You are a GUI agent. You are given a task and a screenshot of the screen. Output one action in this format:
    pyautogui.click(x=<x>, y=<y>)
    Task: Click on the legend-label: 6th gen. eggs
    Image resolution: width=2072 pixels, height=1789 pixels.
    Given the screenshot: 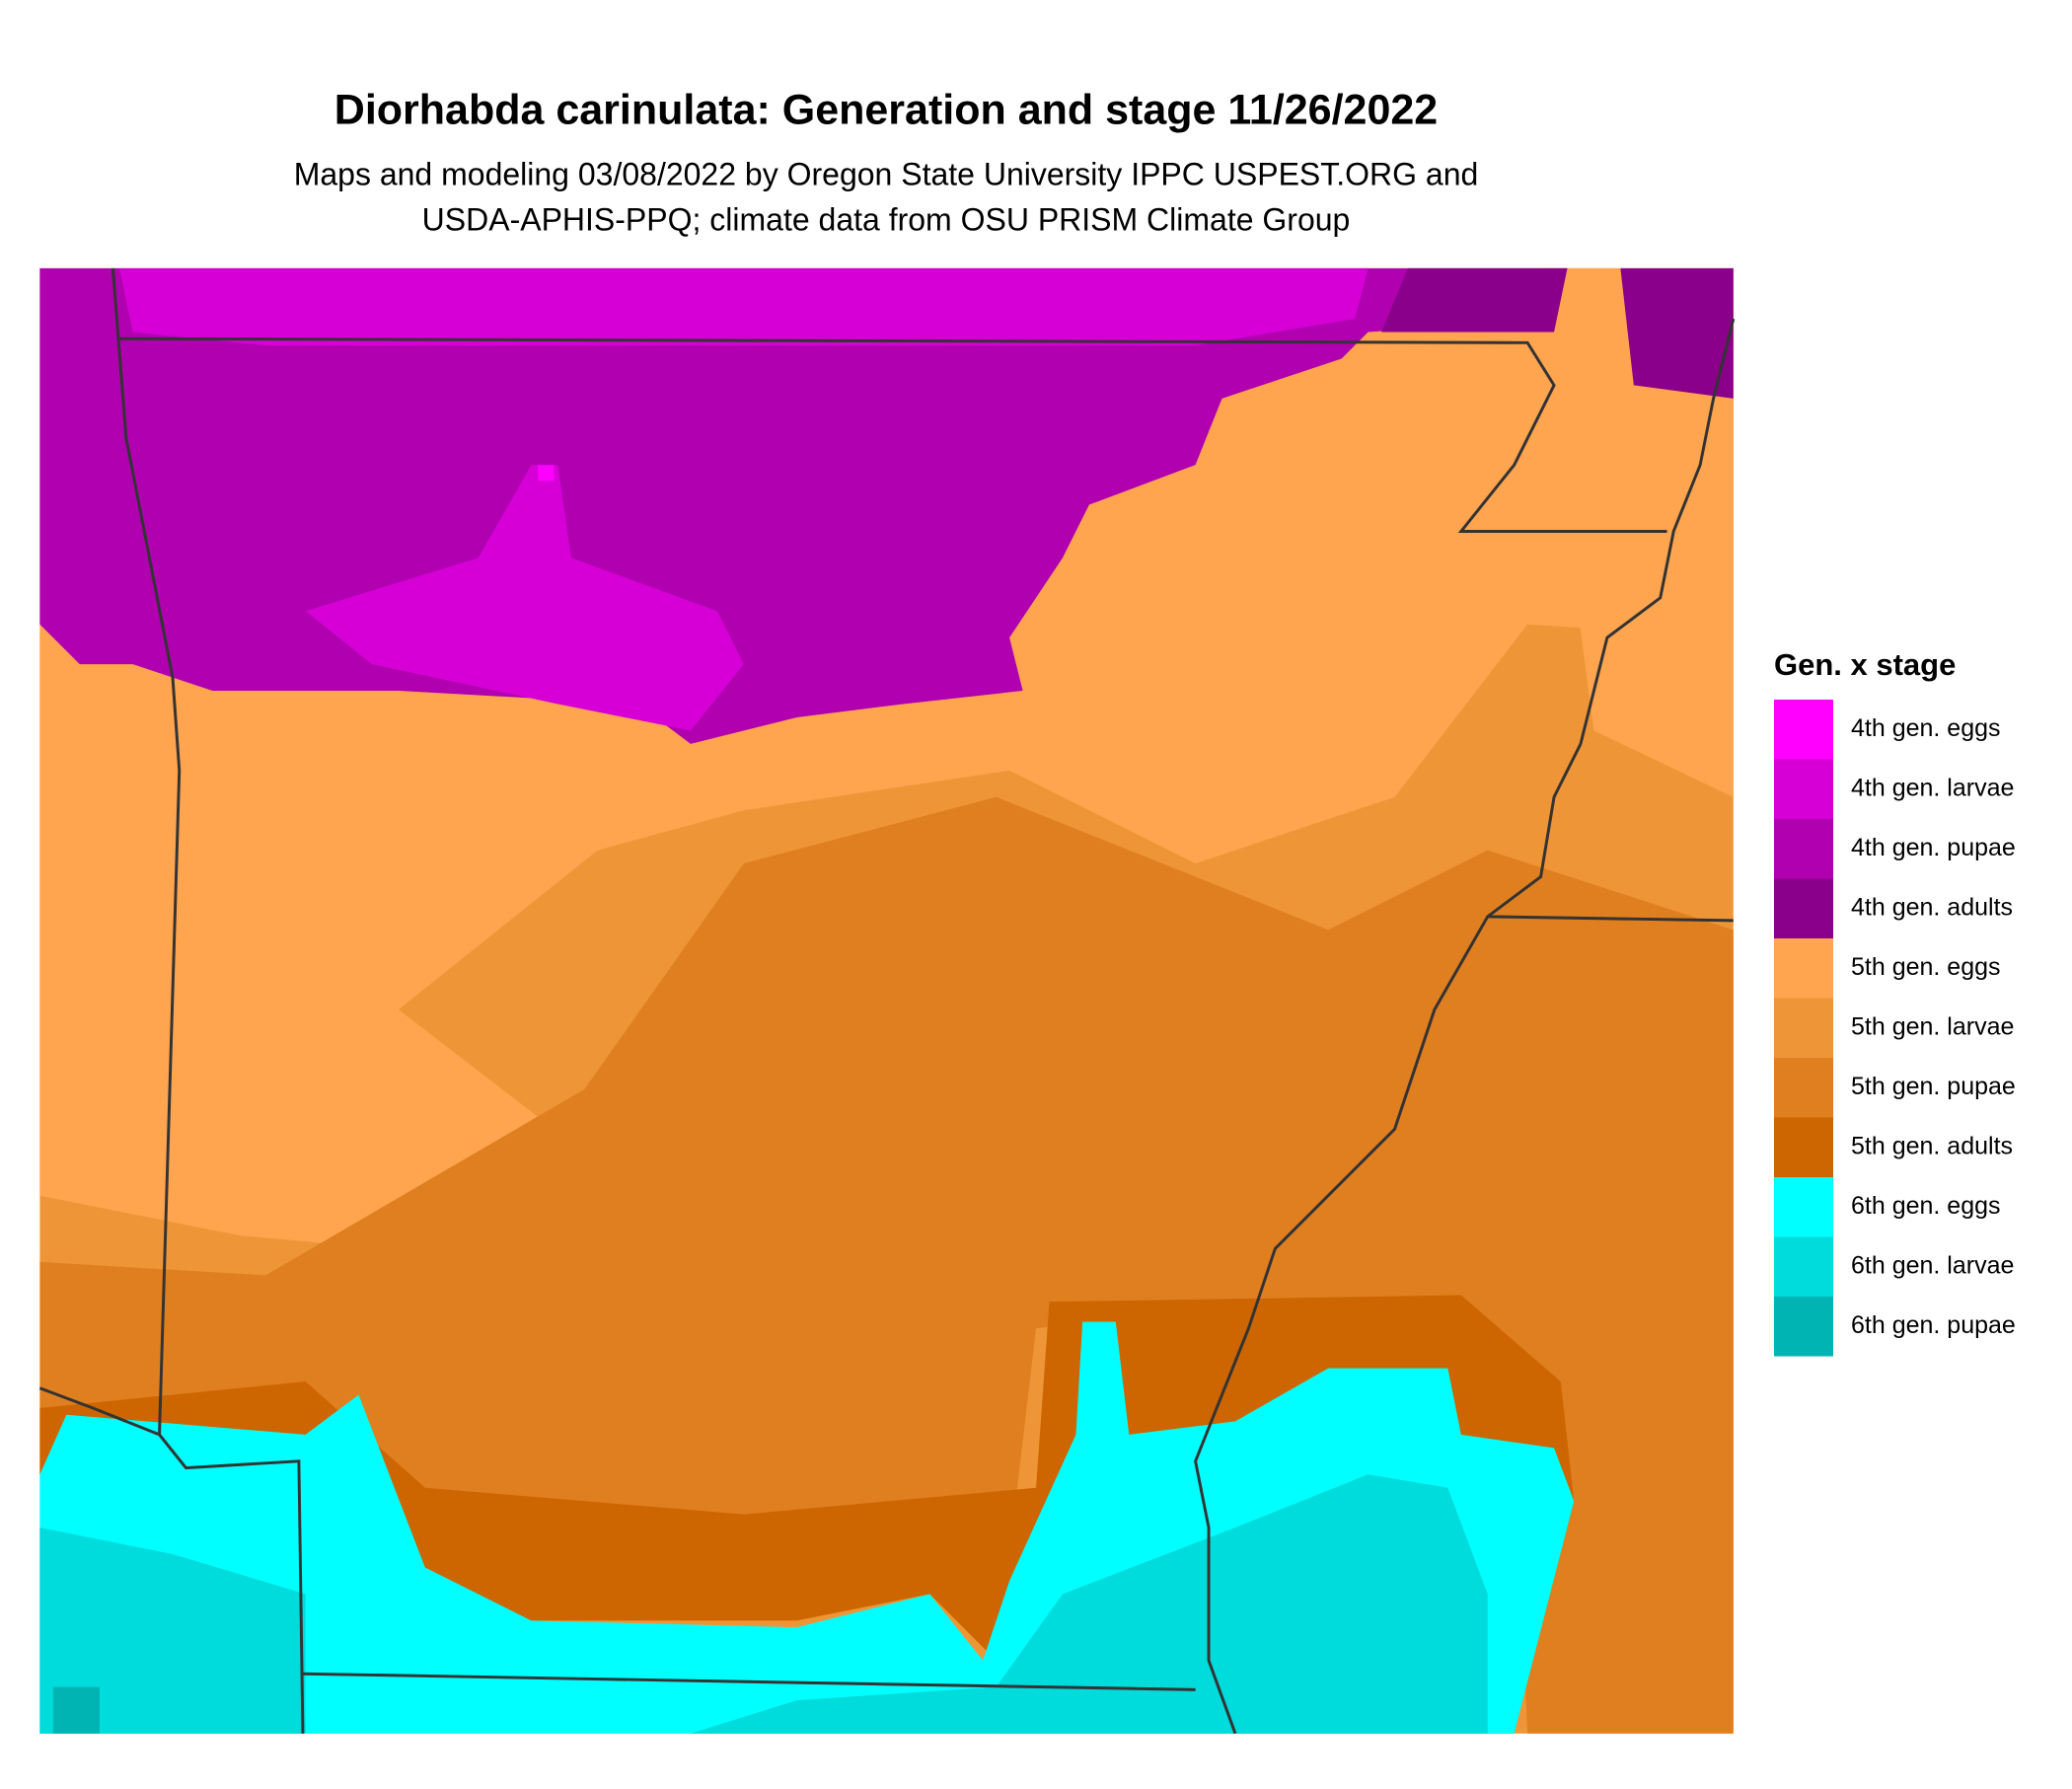 What is the action you would take?
    pyautogui.click(x=1926, y=1206)
    